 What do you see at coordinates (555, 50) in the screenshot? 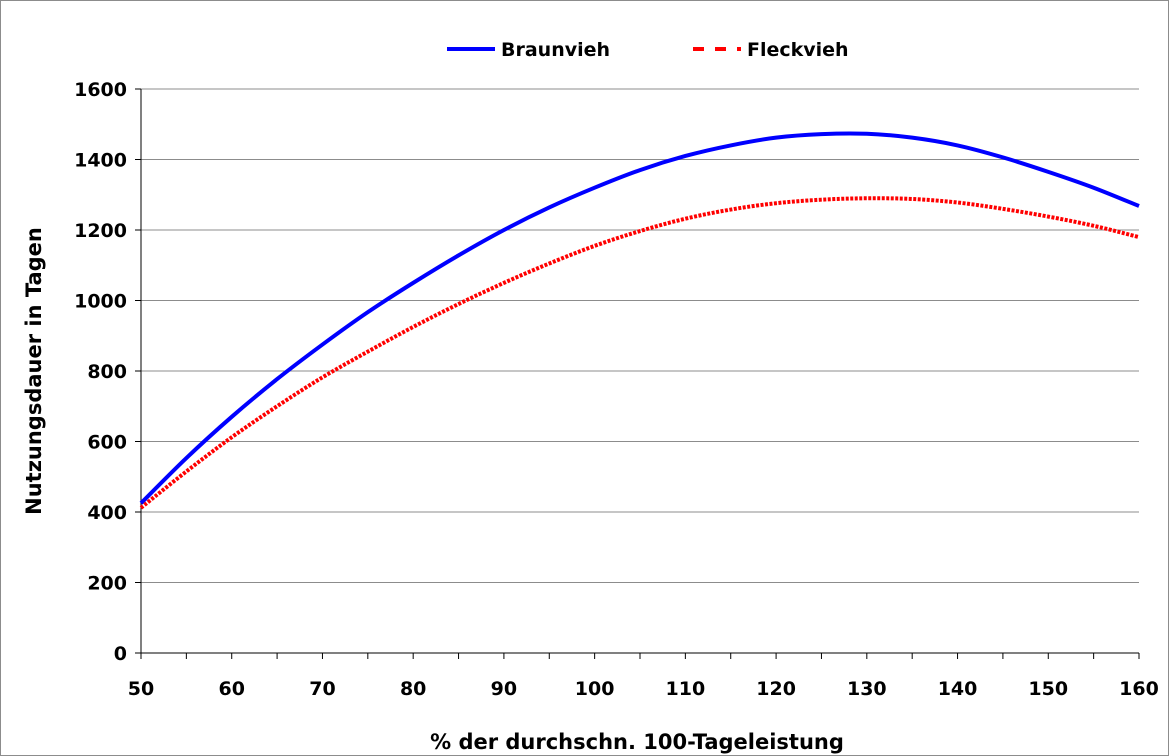
I see `legend-label-braunvieh: Braunvieh` at bounding box center [555, 50].